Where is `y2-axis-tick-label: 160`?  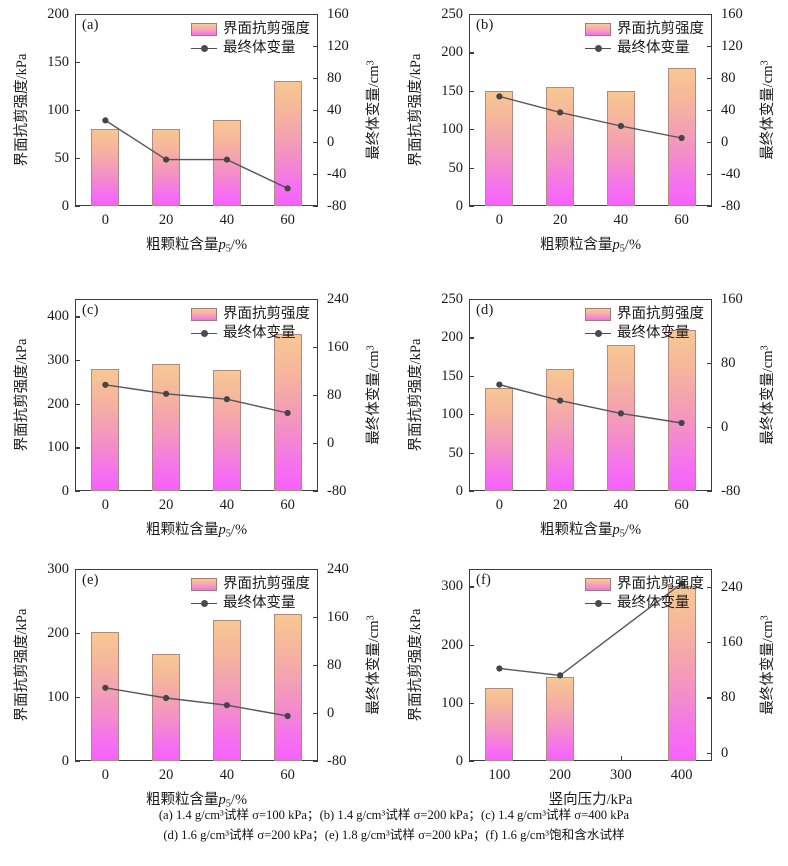 y2-axis-tick-label: 160 is located at coordinates (732, 641).